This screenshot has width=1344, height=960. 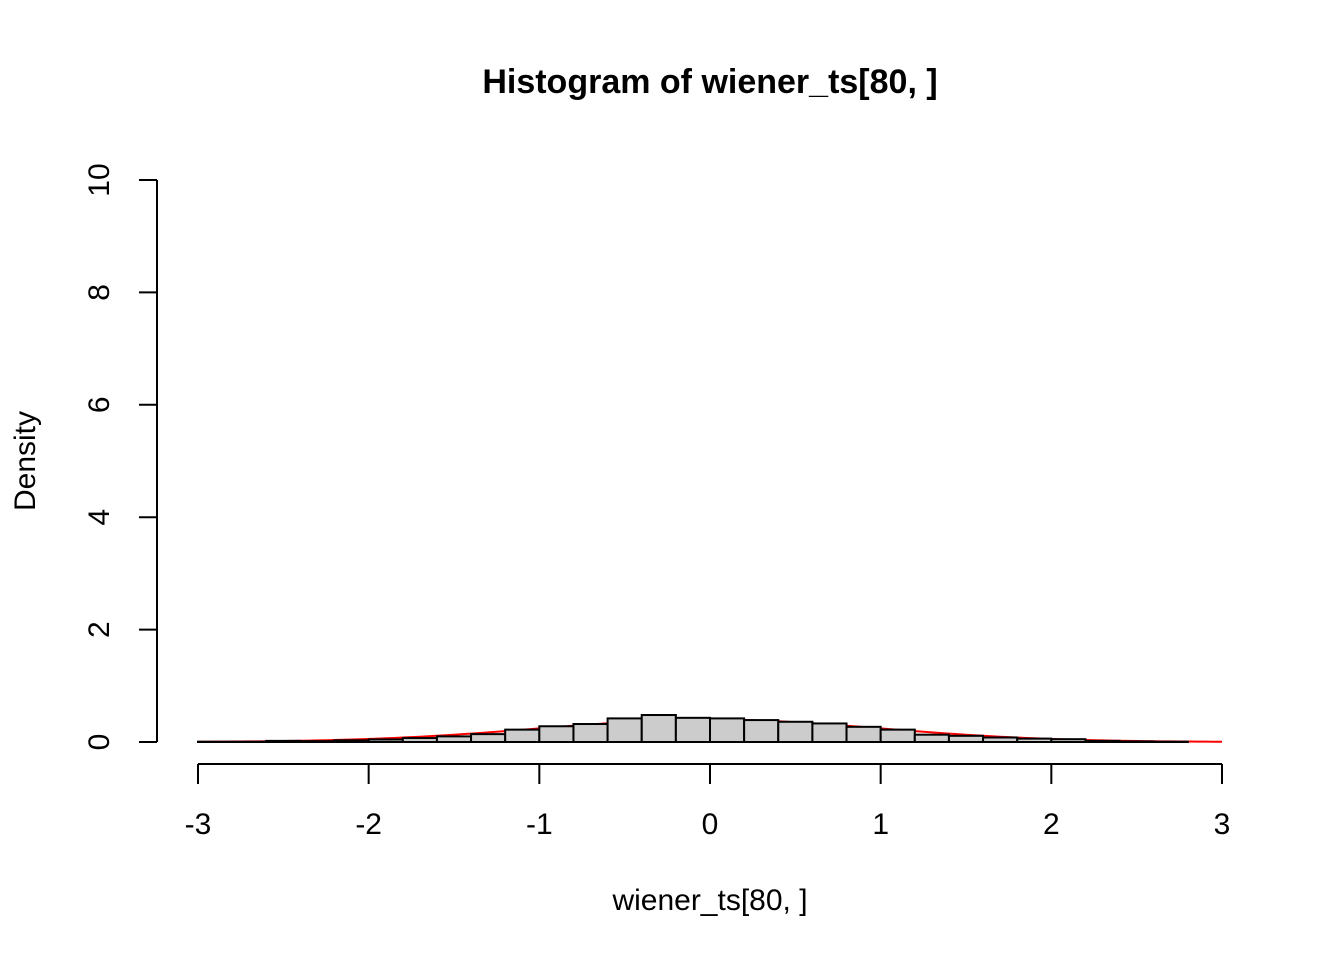 I want to click on y-tick-label-5: 10, so click(x=99, y=179).